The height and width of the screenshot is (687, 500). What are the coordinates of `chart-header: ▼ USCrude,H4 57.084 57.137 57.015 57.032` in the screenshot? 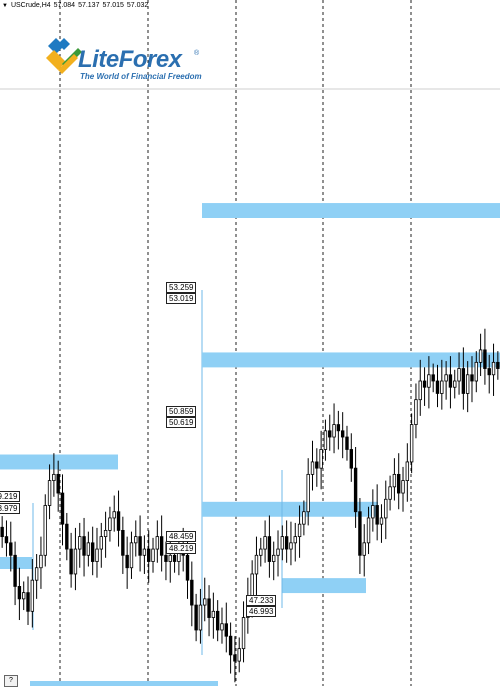 It's located at (75, 5).